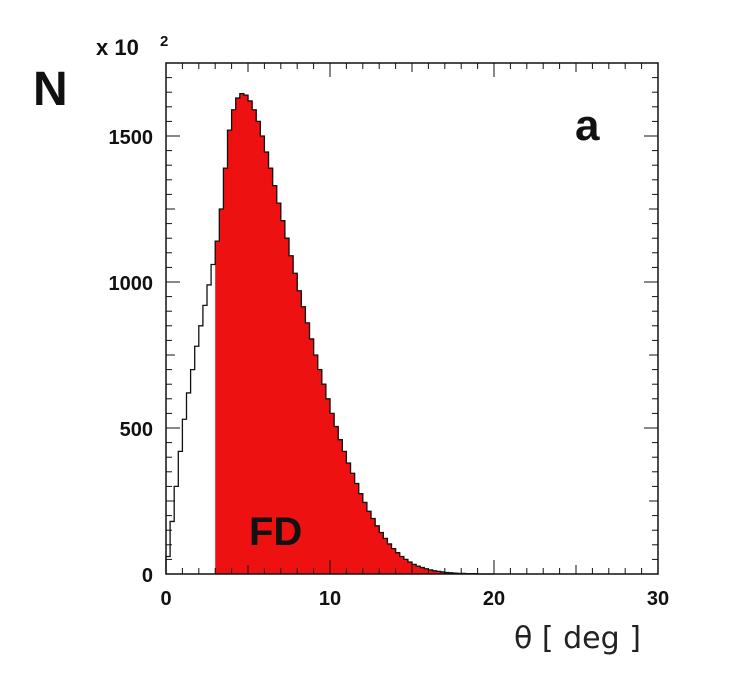  What do you see at coordinates (131, 138) in the screenshot?
I see `y-tick-label: 1500` at bounding box center [131, 138].